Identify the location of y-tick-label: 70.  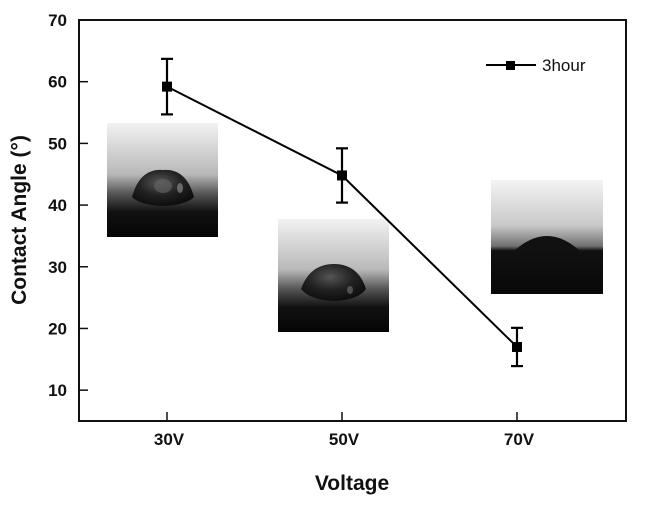
(57, 20).